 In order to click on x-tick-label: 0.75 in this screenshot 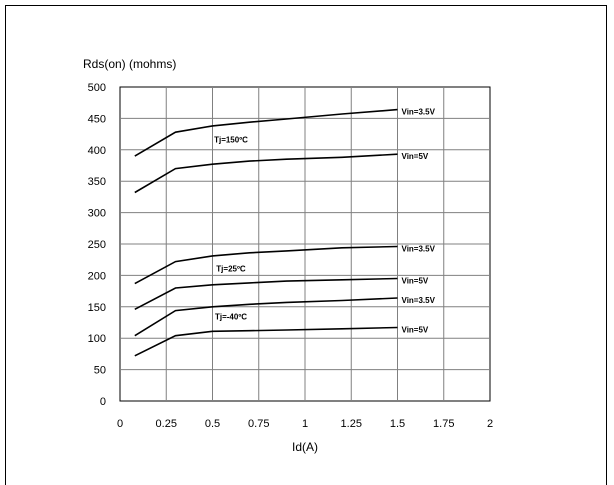, I will do `click(258, 424)`.